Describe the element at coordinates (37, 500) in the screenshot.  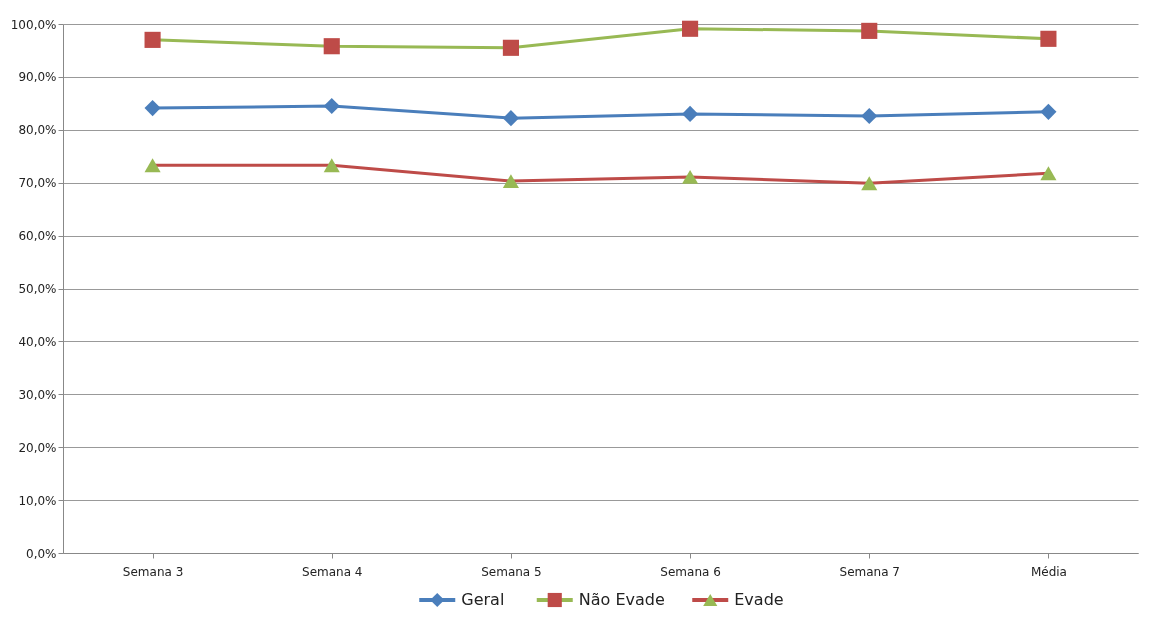
I see `y-tick-label: 10,0%` at that location.